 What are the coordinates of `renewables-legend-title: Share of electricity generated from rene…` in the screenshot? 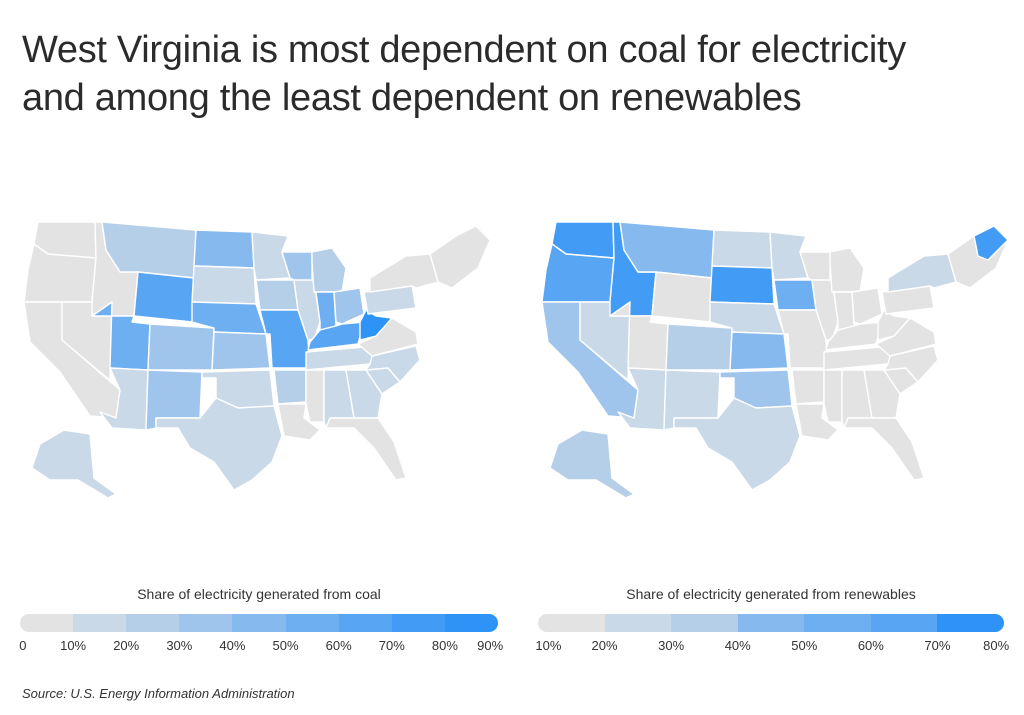 It's located at (771, 594).